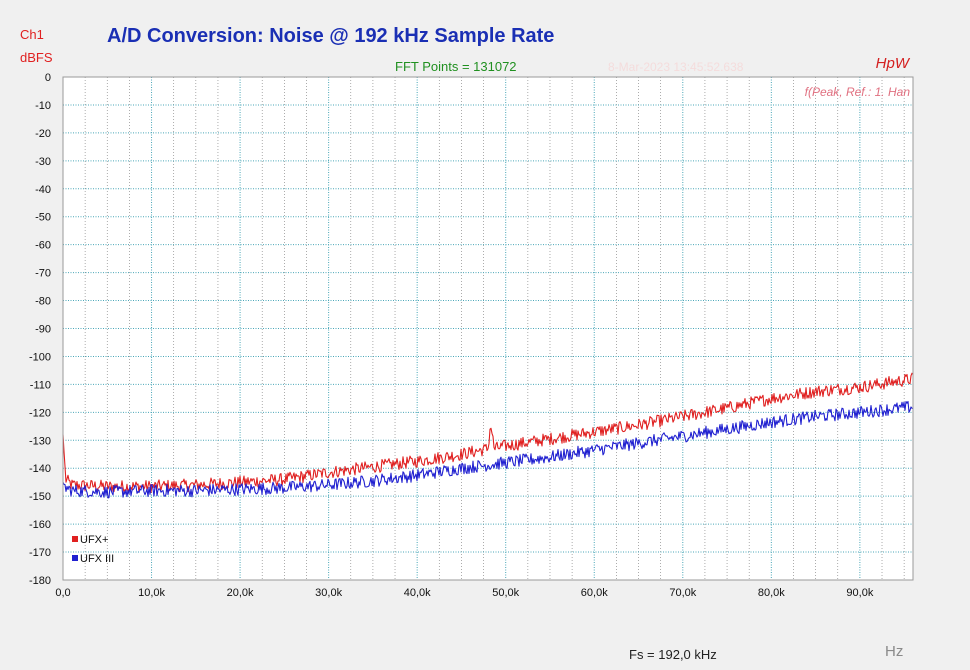 This screenshot has width=970, height=670. Describe the element at coordinates (417, 593) in the screenshot. I see `x-tick-label: 40,0k` at that location.